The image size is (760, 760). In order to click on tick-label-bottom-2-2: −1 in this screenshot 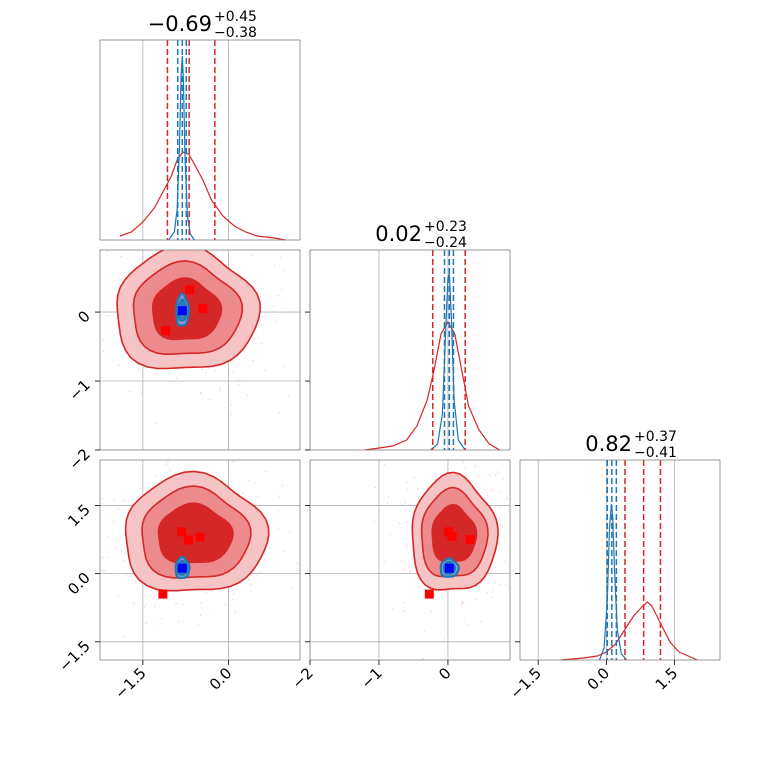, I will do `click(371, 678)`.